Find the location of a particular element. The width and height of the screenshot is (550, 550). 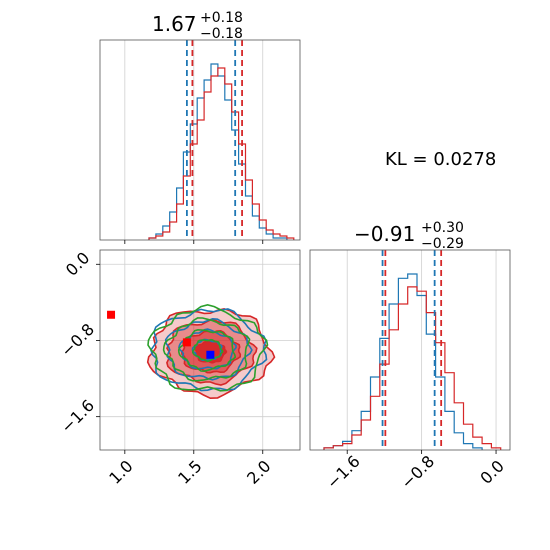

param2-plus-err: +0.30 is located at coordinates (442, 228).